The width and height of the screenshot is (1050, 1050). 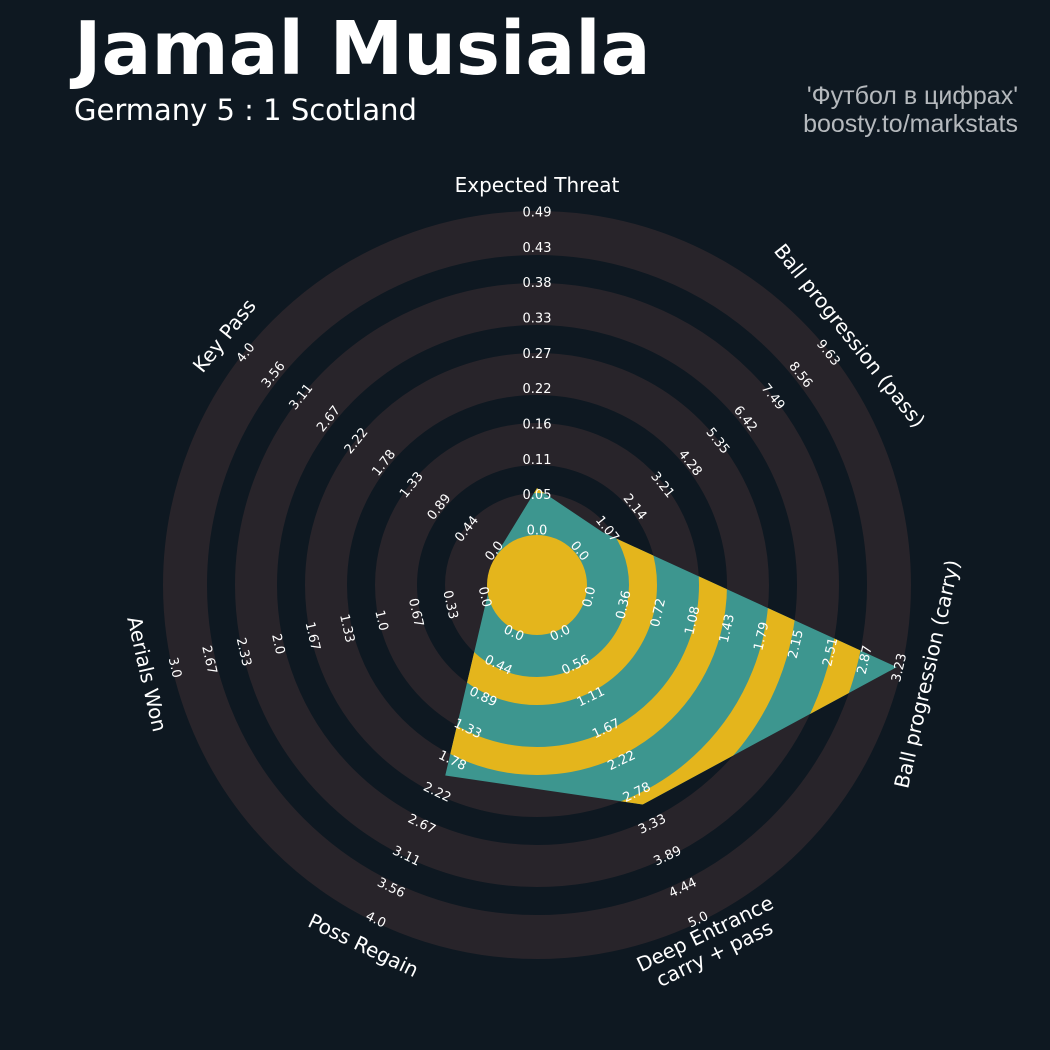 What do you see at coordinates (692, 621) in the screenshot?
I see `range-label: 1.08` at bounding box center [692, 621].